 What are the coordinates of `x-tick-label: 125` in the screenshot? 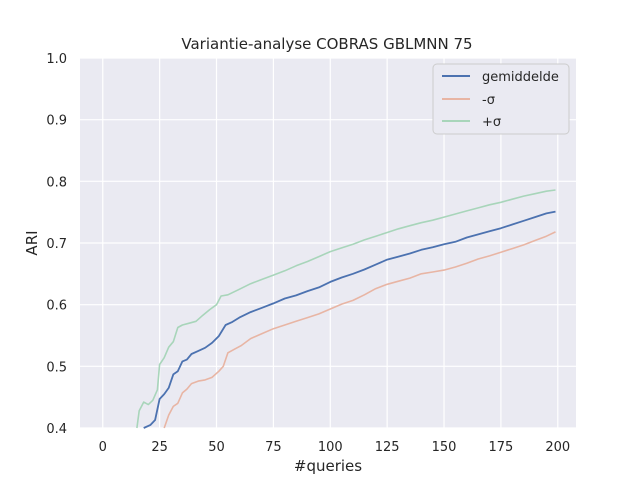 It's located at (387, 447).